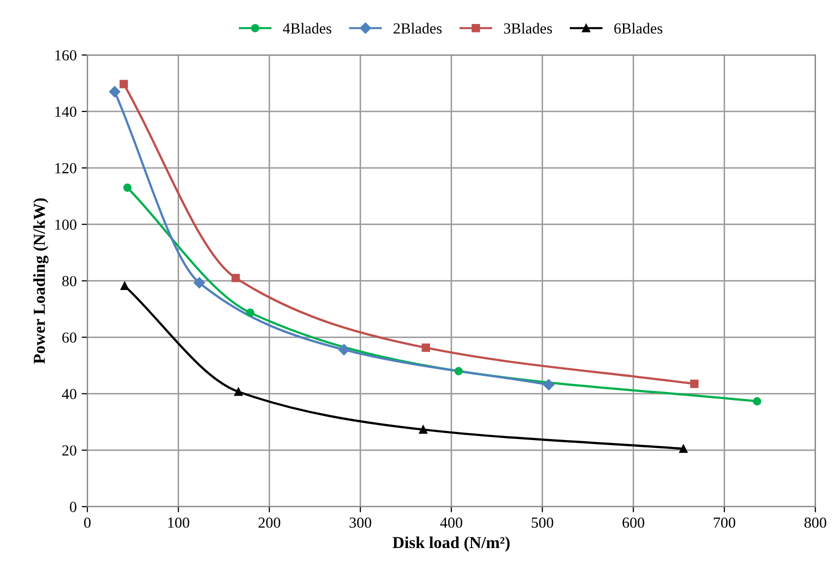 The image size is (832, 579). Describe the element at coordinates (40, 281) in the screenshot. I see `y-axis-title: Power Loading (N/kW)` at that location.